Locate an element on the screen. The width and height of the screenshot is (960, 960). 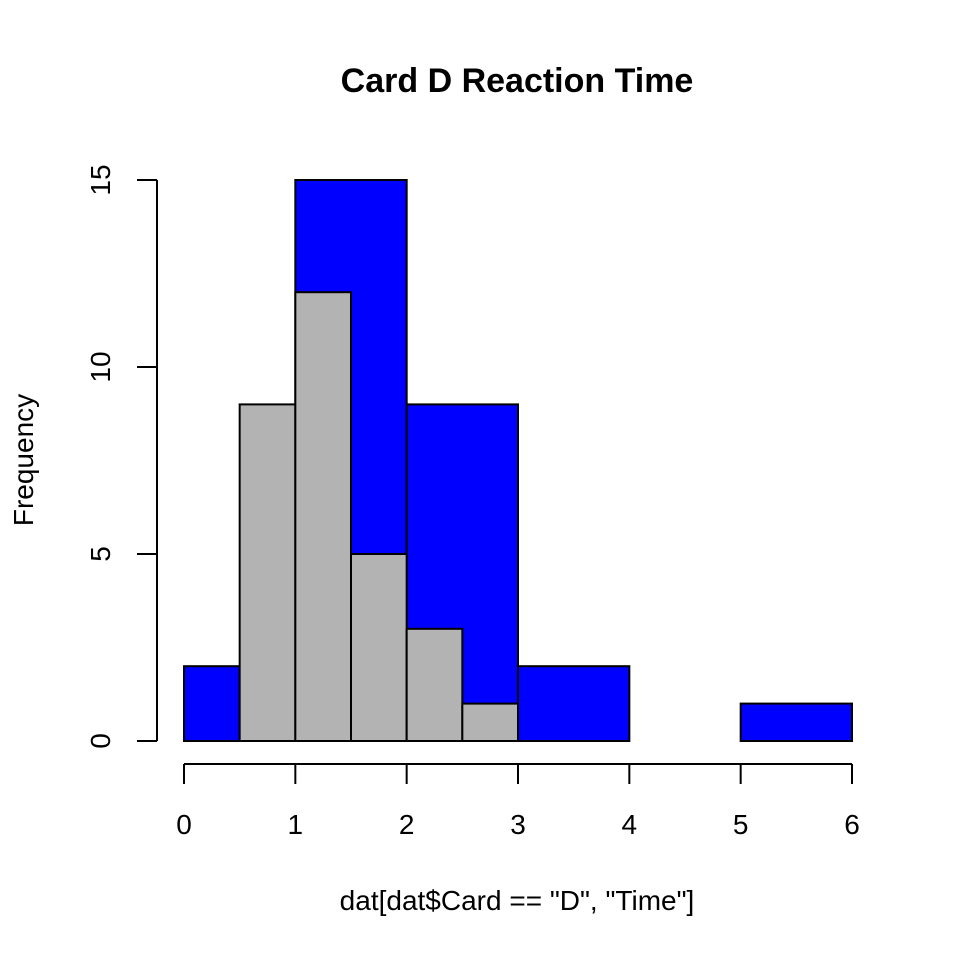
x-tick-label: 0 is located at coordinates (184, 824).